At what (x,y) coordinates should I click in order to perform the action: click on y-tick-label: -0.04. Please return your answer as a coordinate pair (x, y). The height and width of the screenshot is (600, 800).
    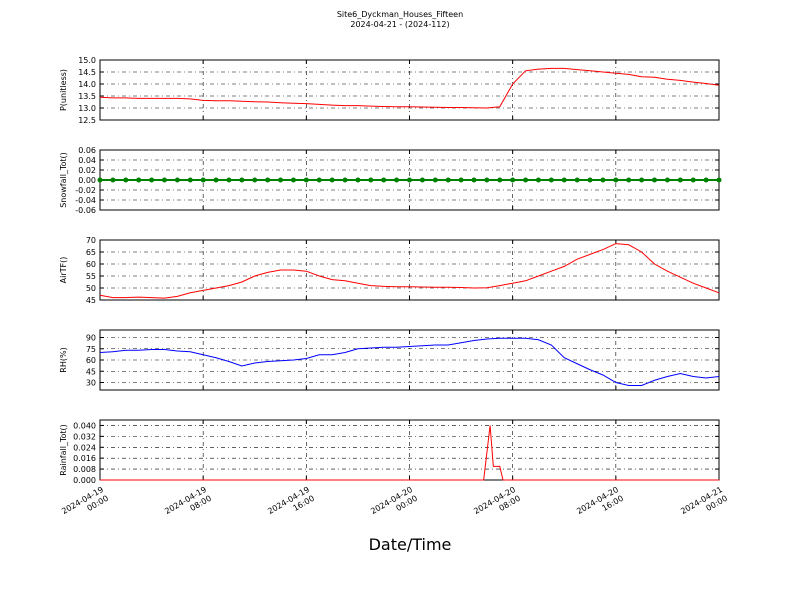
    Looking at the image, I should click on (85, 200).